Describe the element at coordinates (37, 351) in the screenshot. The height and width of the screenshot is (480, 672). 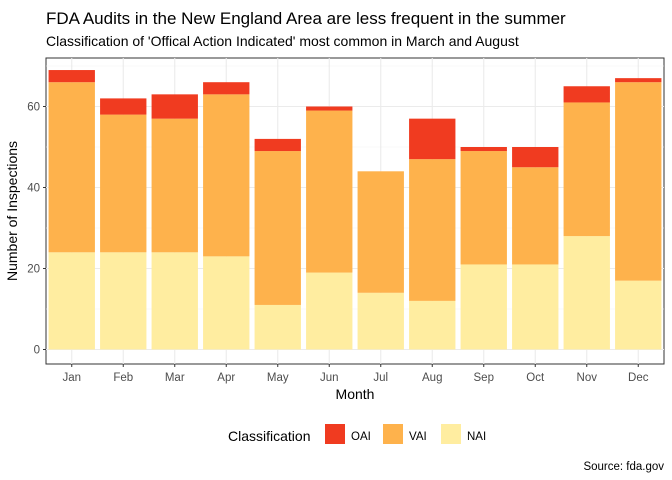
I see `y-tick-label: 0` at that location.